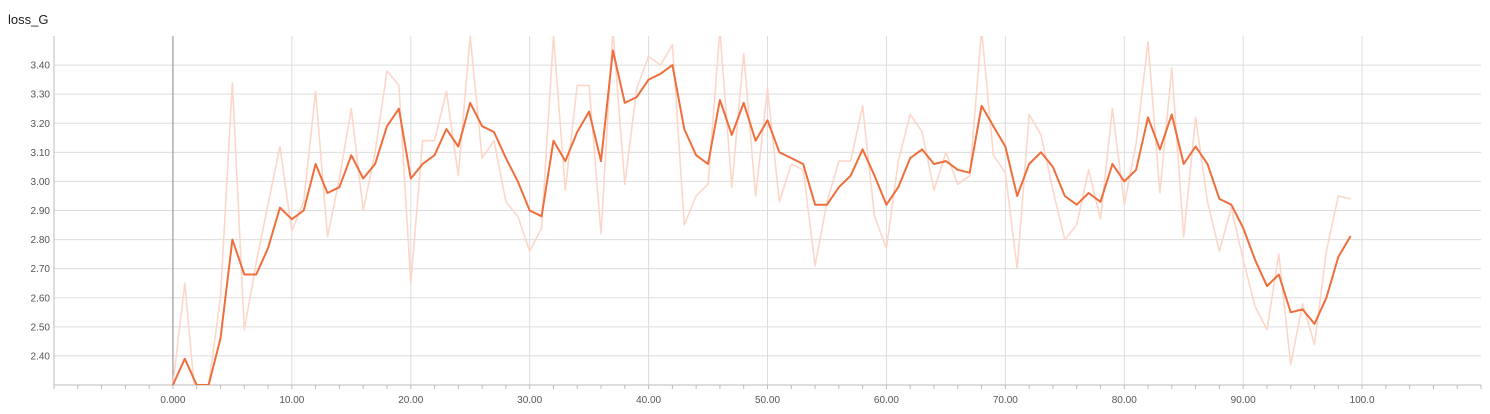 The image size is (1490, 414). I want to click on y-tick-label: 3.40, so click(41, 66).